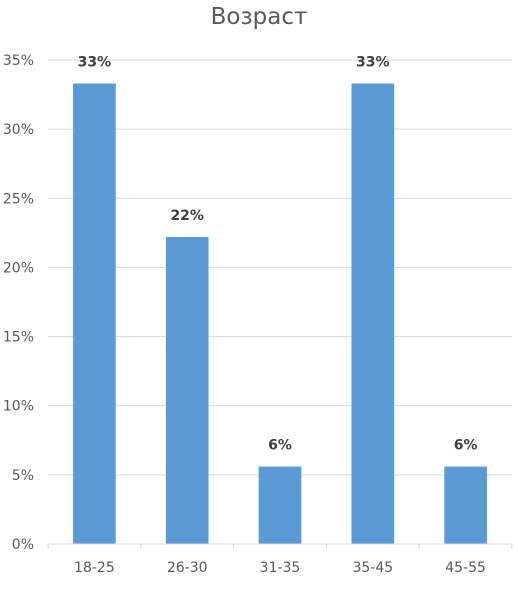 This screenshot has width=518, height=592. What do you see at coordinates (372, 568) in the screenshot?
I see `x-tick-label: 35-45` at bounding box center [372, 568].